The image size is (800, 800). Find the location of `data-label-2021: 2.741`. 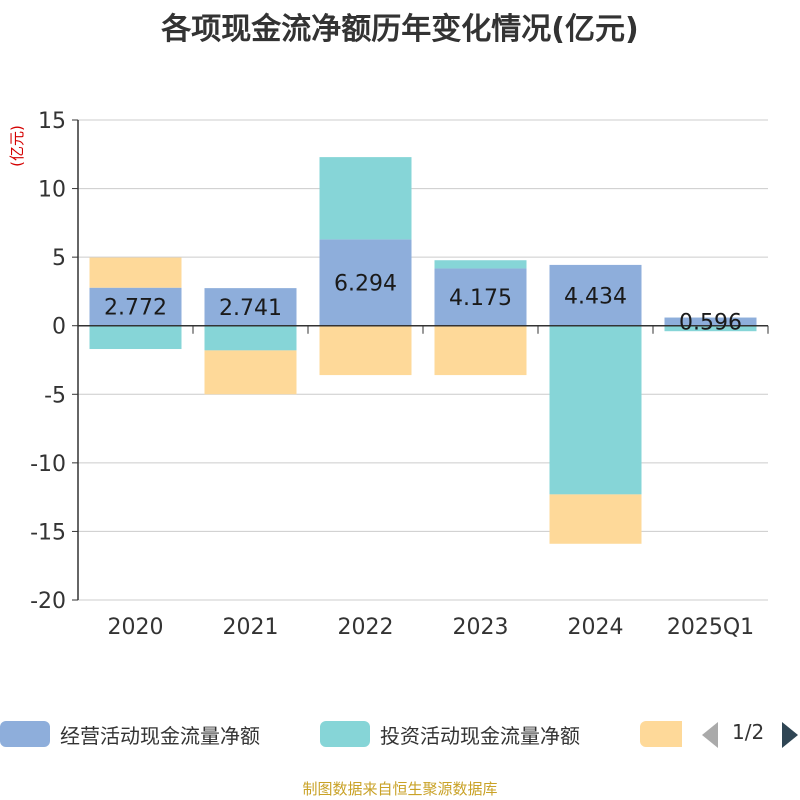

data-label-2021: 2.741 is located at coordinates (250, 308).